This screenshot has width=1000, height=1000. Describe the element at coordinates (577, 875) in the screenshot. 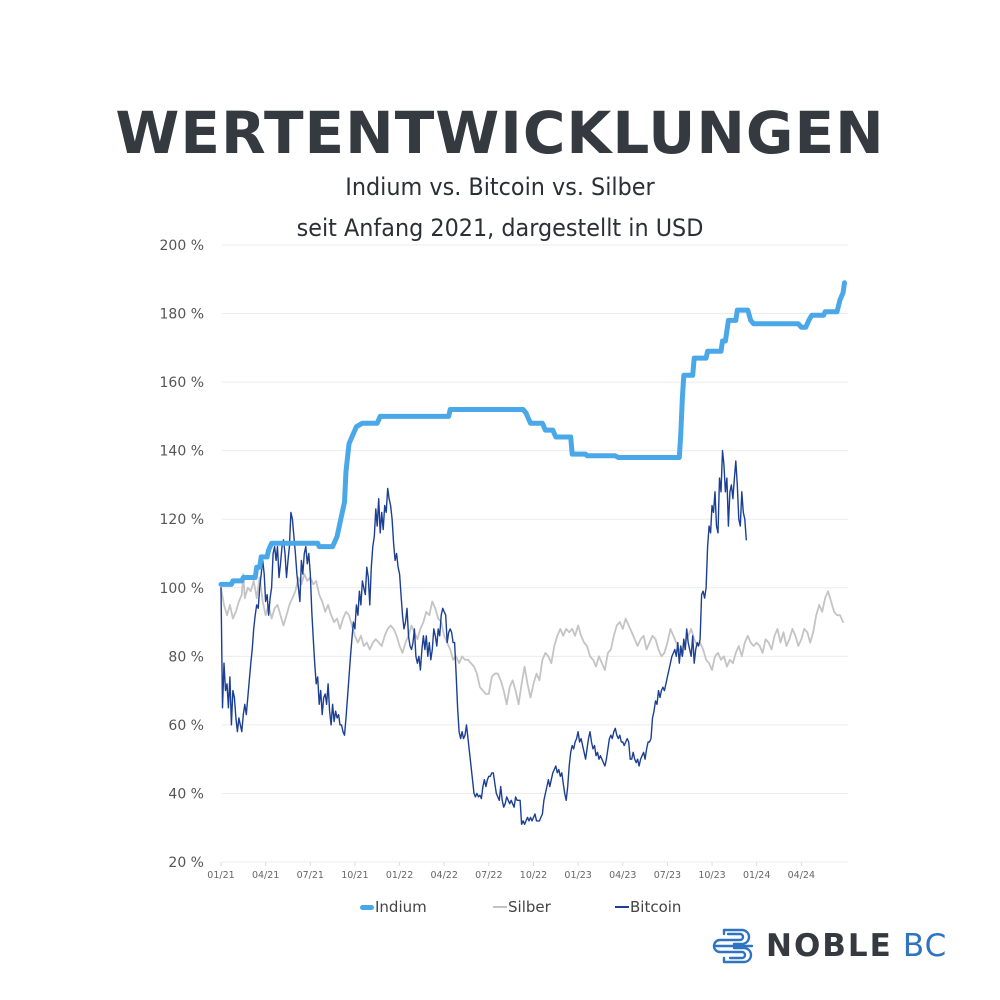

I see `x-tick-label: 01/23` at that location.